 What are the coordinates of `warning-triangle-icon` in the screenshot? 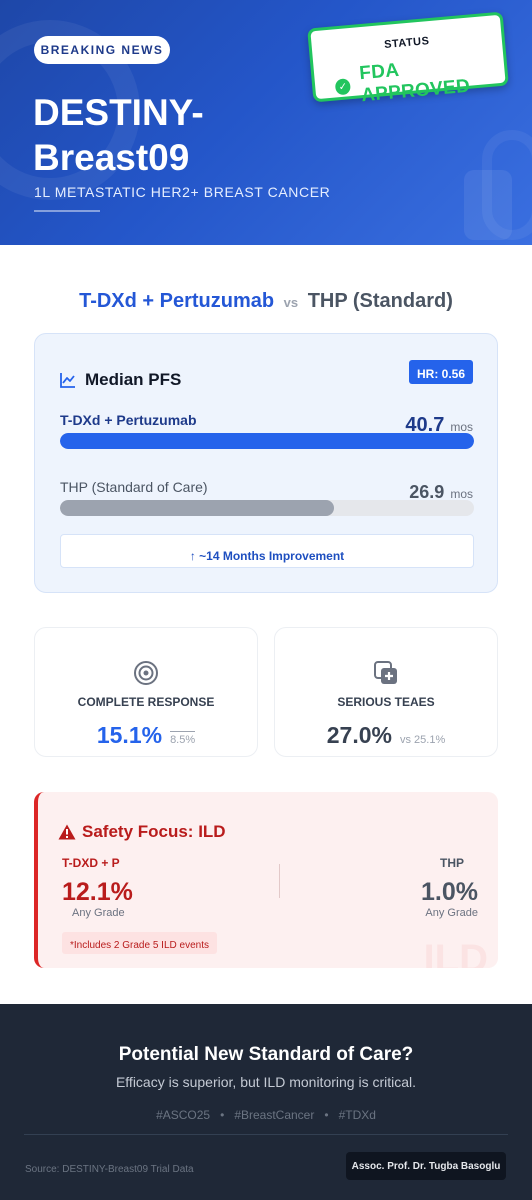 It's located at (67, 832).